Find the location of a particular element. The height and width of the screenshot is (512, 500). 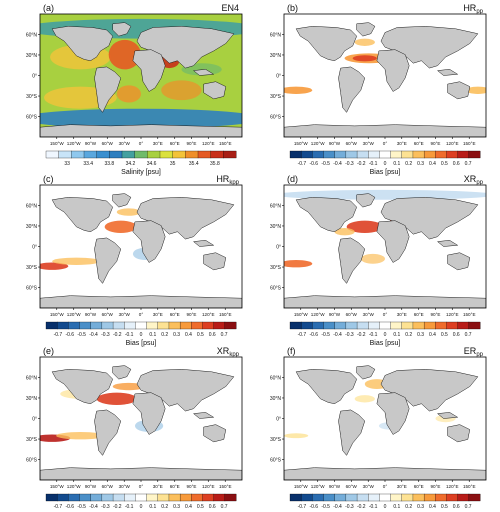

colorbar-tick-label: -0.5 is located at coordinates (325, 335).